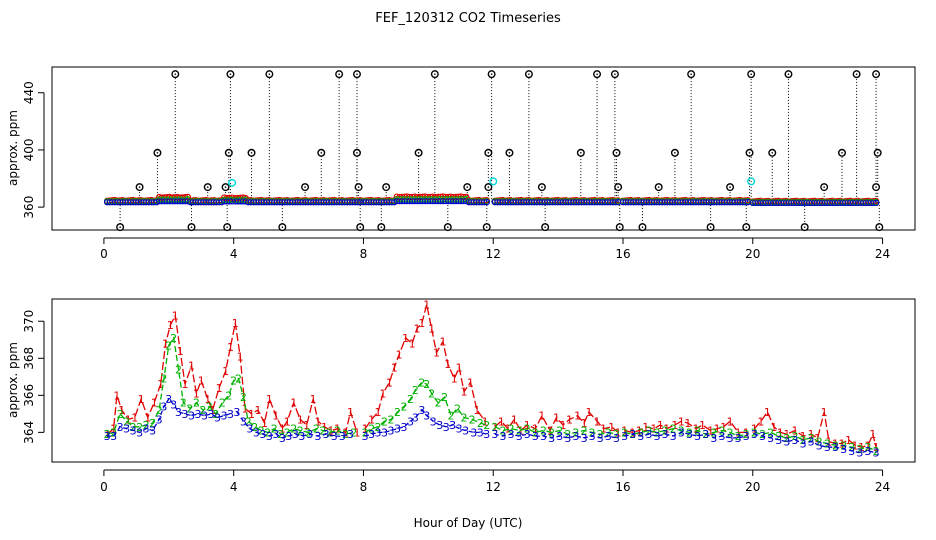 Image resolution: width=936 pixels, height=540 pixels. I want to click on x-tick-label: 16, so click(622, 254).